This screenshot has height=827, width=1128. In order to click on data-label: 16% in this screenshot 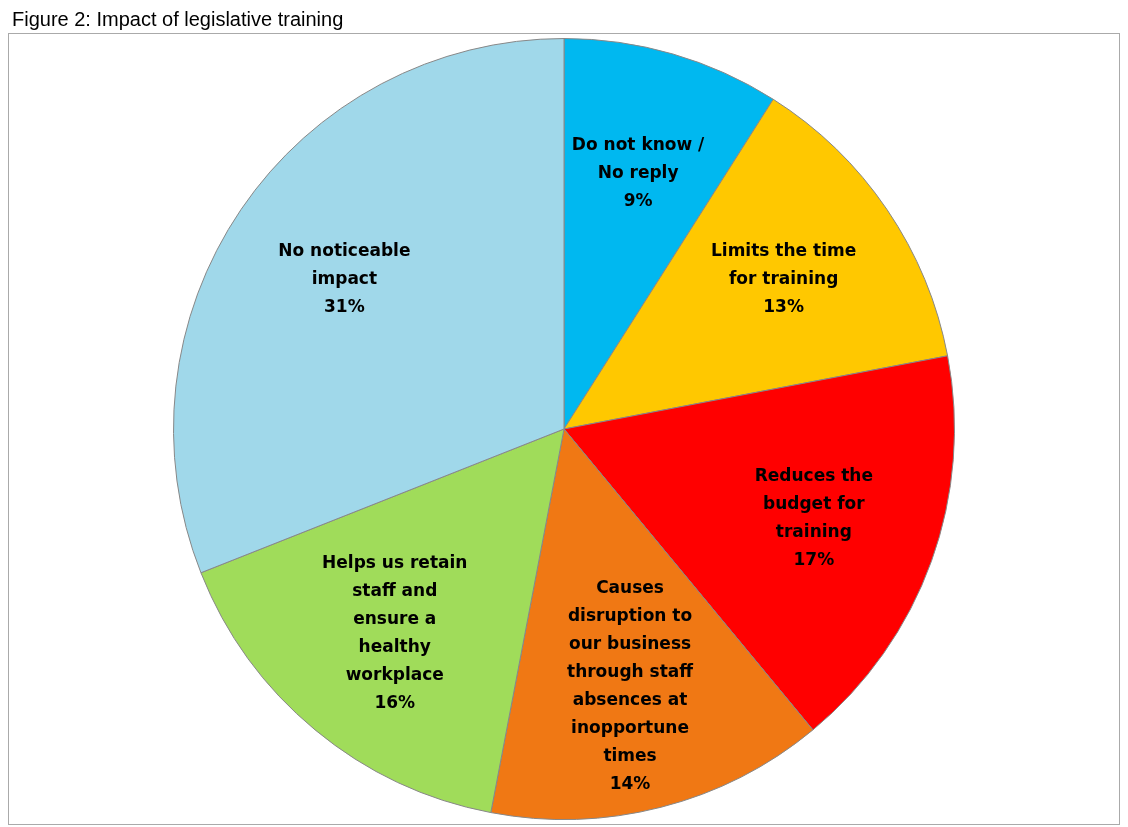, I will do `click(395, 702)`.